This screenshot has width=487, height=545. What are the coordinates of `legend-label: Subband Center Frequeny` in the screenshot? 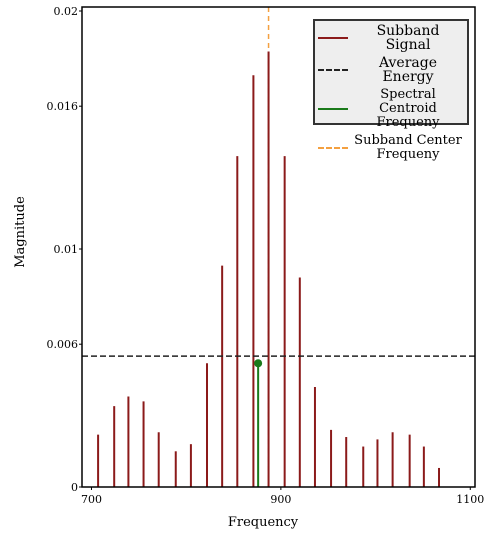 It's located at (408, 147).